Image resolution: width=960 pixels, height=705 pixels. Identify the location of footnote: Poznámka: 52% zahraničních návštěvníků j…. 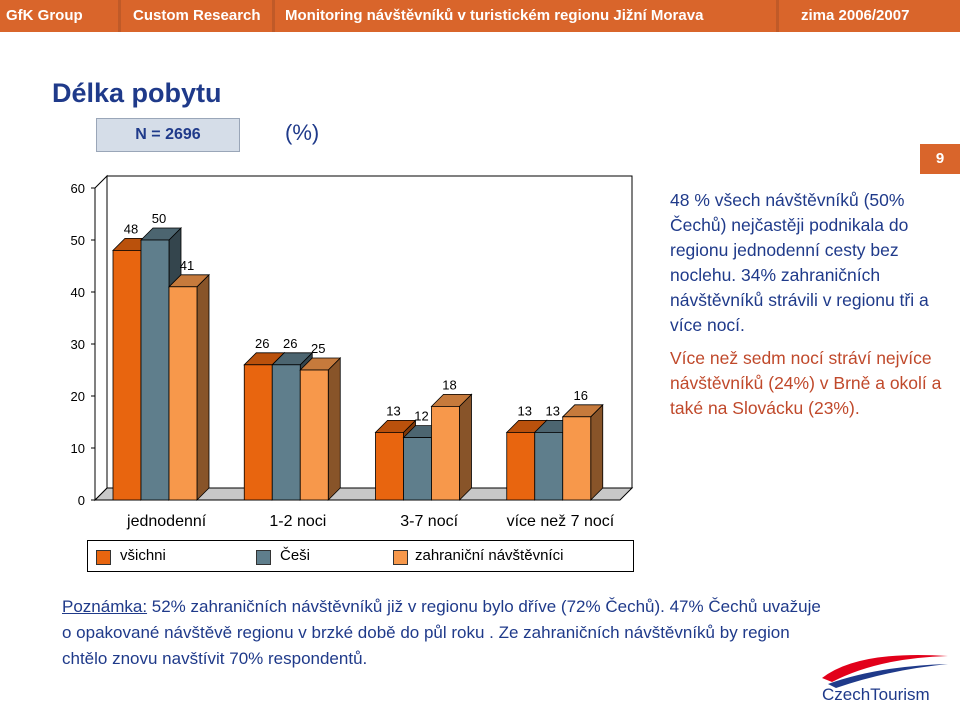
(442, 633).